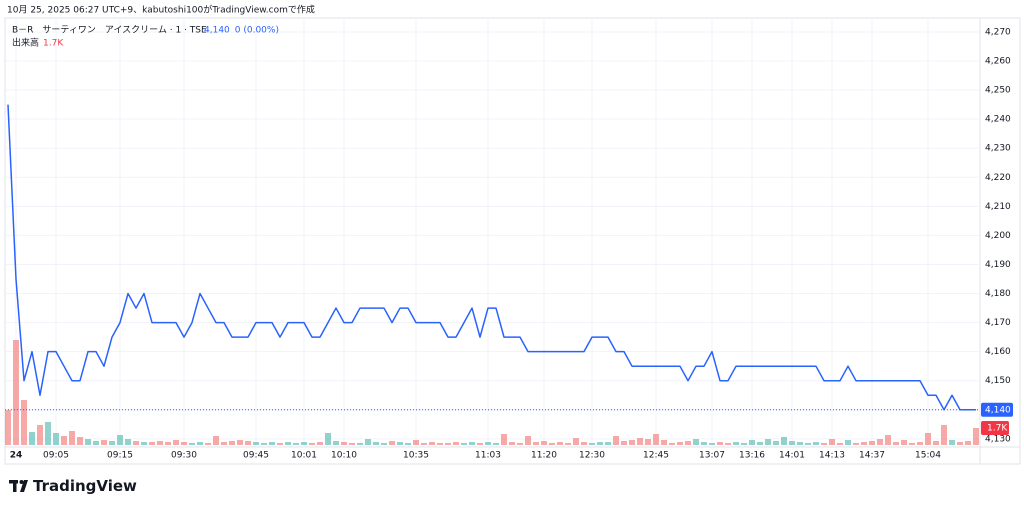  I want to click on x-tick-label: 12:30, so click(592, 456).